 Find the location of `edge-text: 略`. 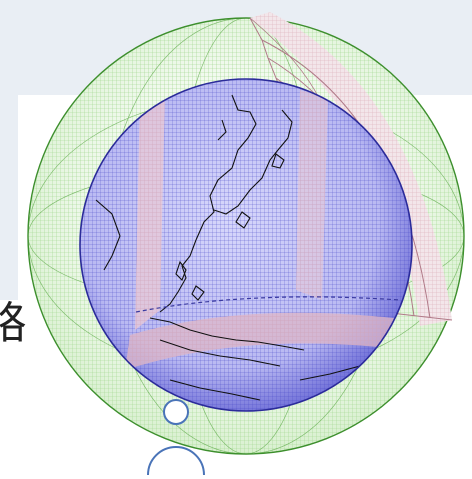

edge-text: 略 is located at coordinates (13, 323).